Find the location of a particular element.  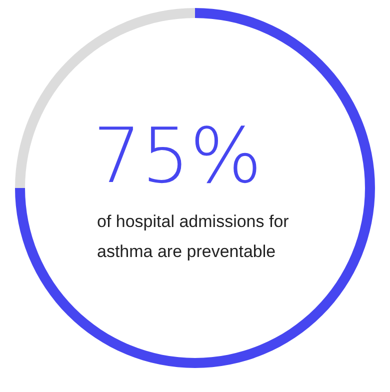

text: of hospital admissions for asthma are preventable is located at coordinates (193, 236).